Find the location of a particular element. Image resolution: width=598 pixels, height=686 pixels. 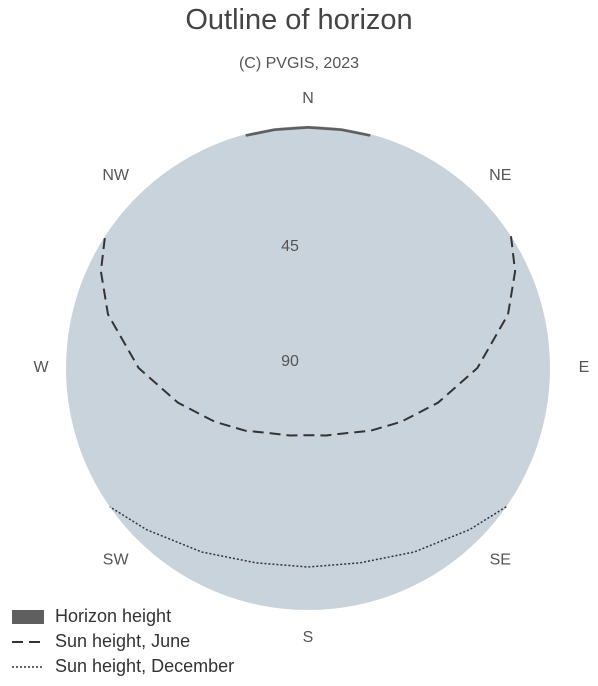

legend-label-horizon: Horizon height is located at coordinates (113, 616).